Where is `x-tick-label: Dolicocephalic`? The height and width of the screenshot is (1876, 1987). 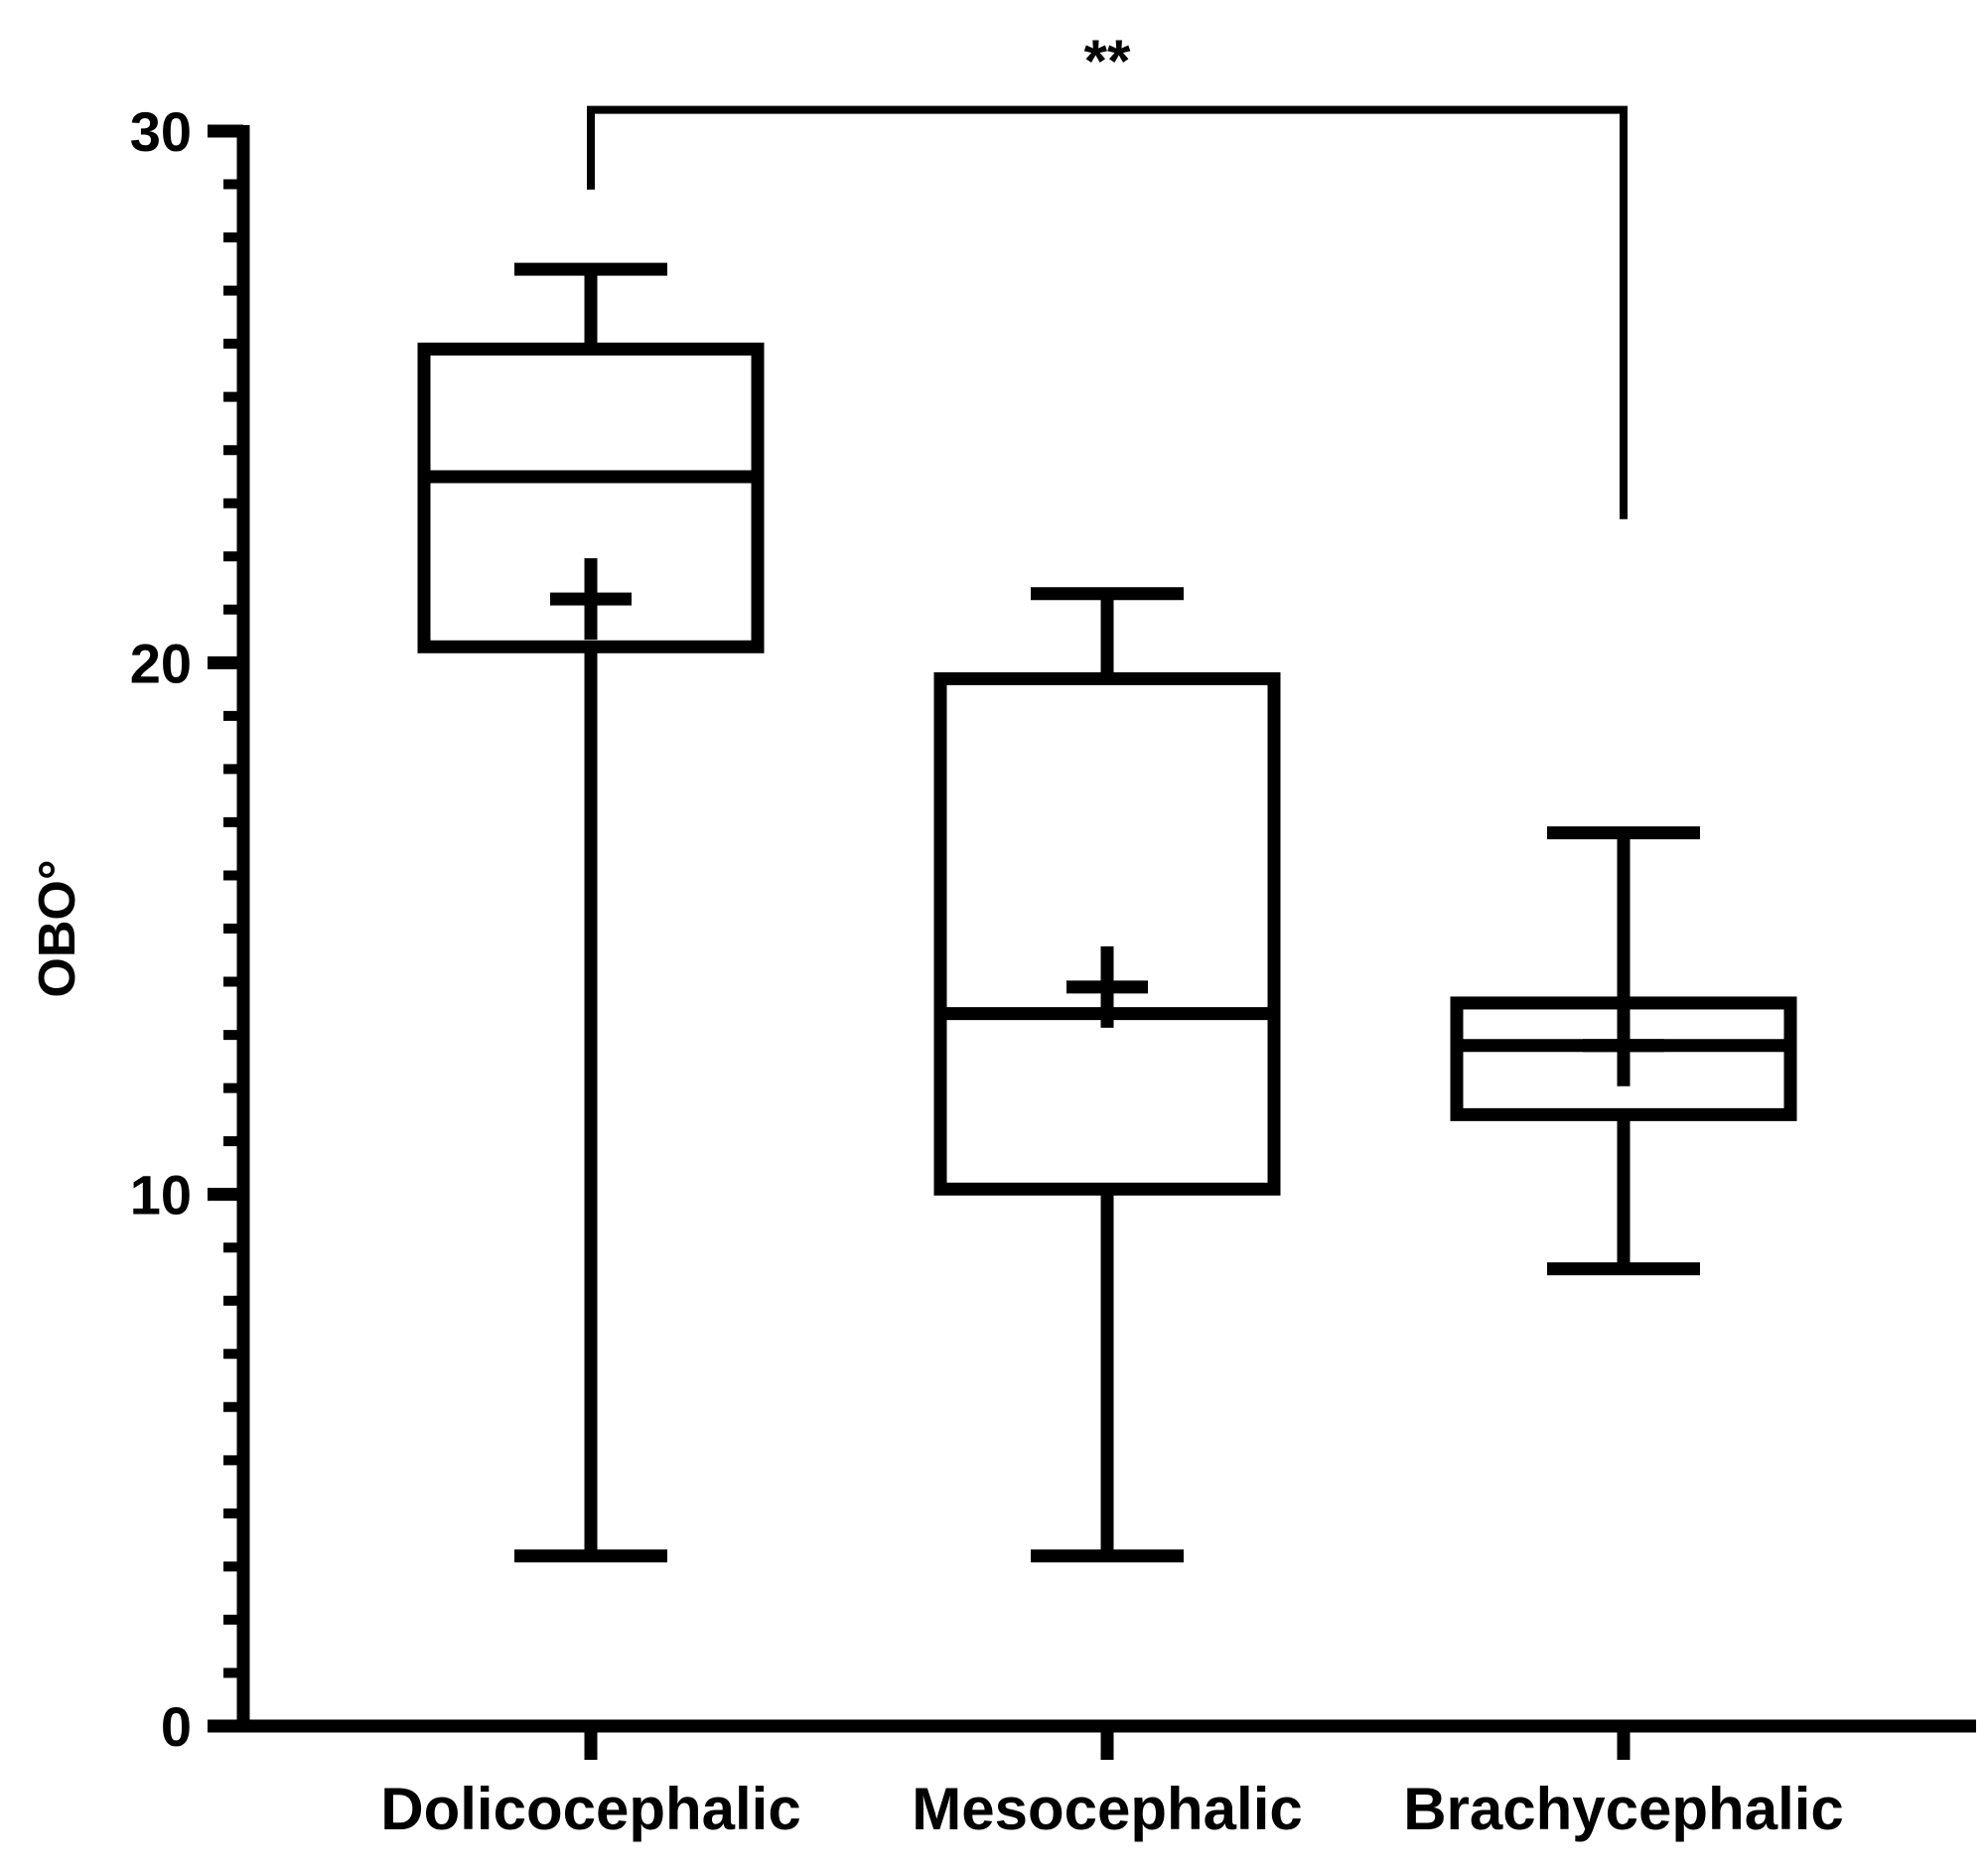 x-tick-label: Dolicocephalic is located at coordinates (590, 1809).